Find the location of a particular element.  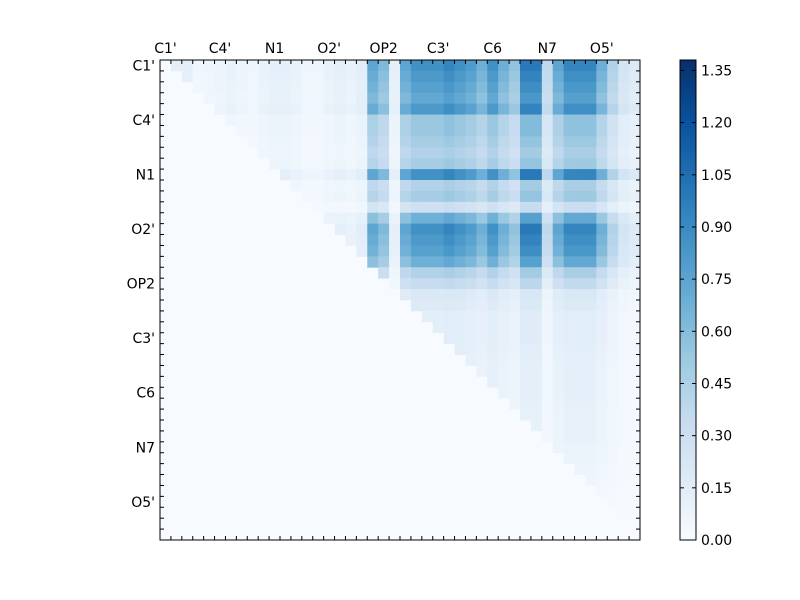

y-tick-label: OP2 is located at coordinates (141, 285).